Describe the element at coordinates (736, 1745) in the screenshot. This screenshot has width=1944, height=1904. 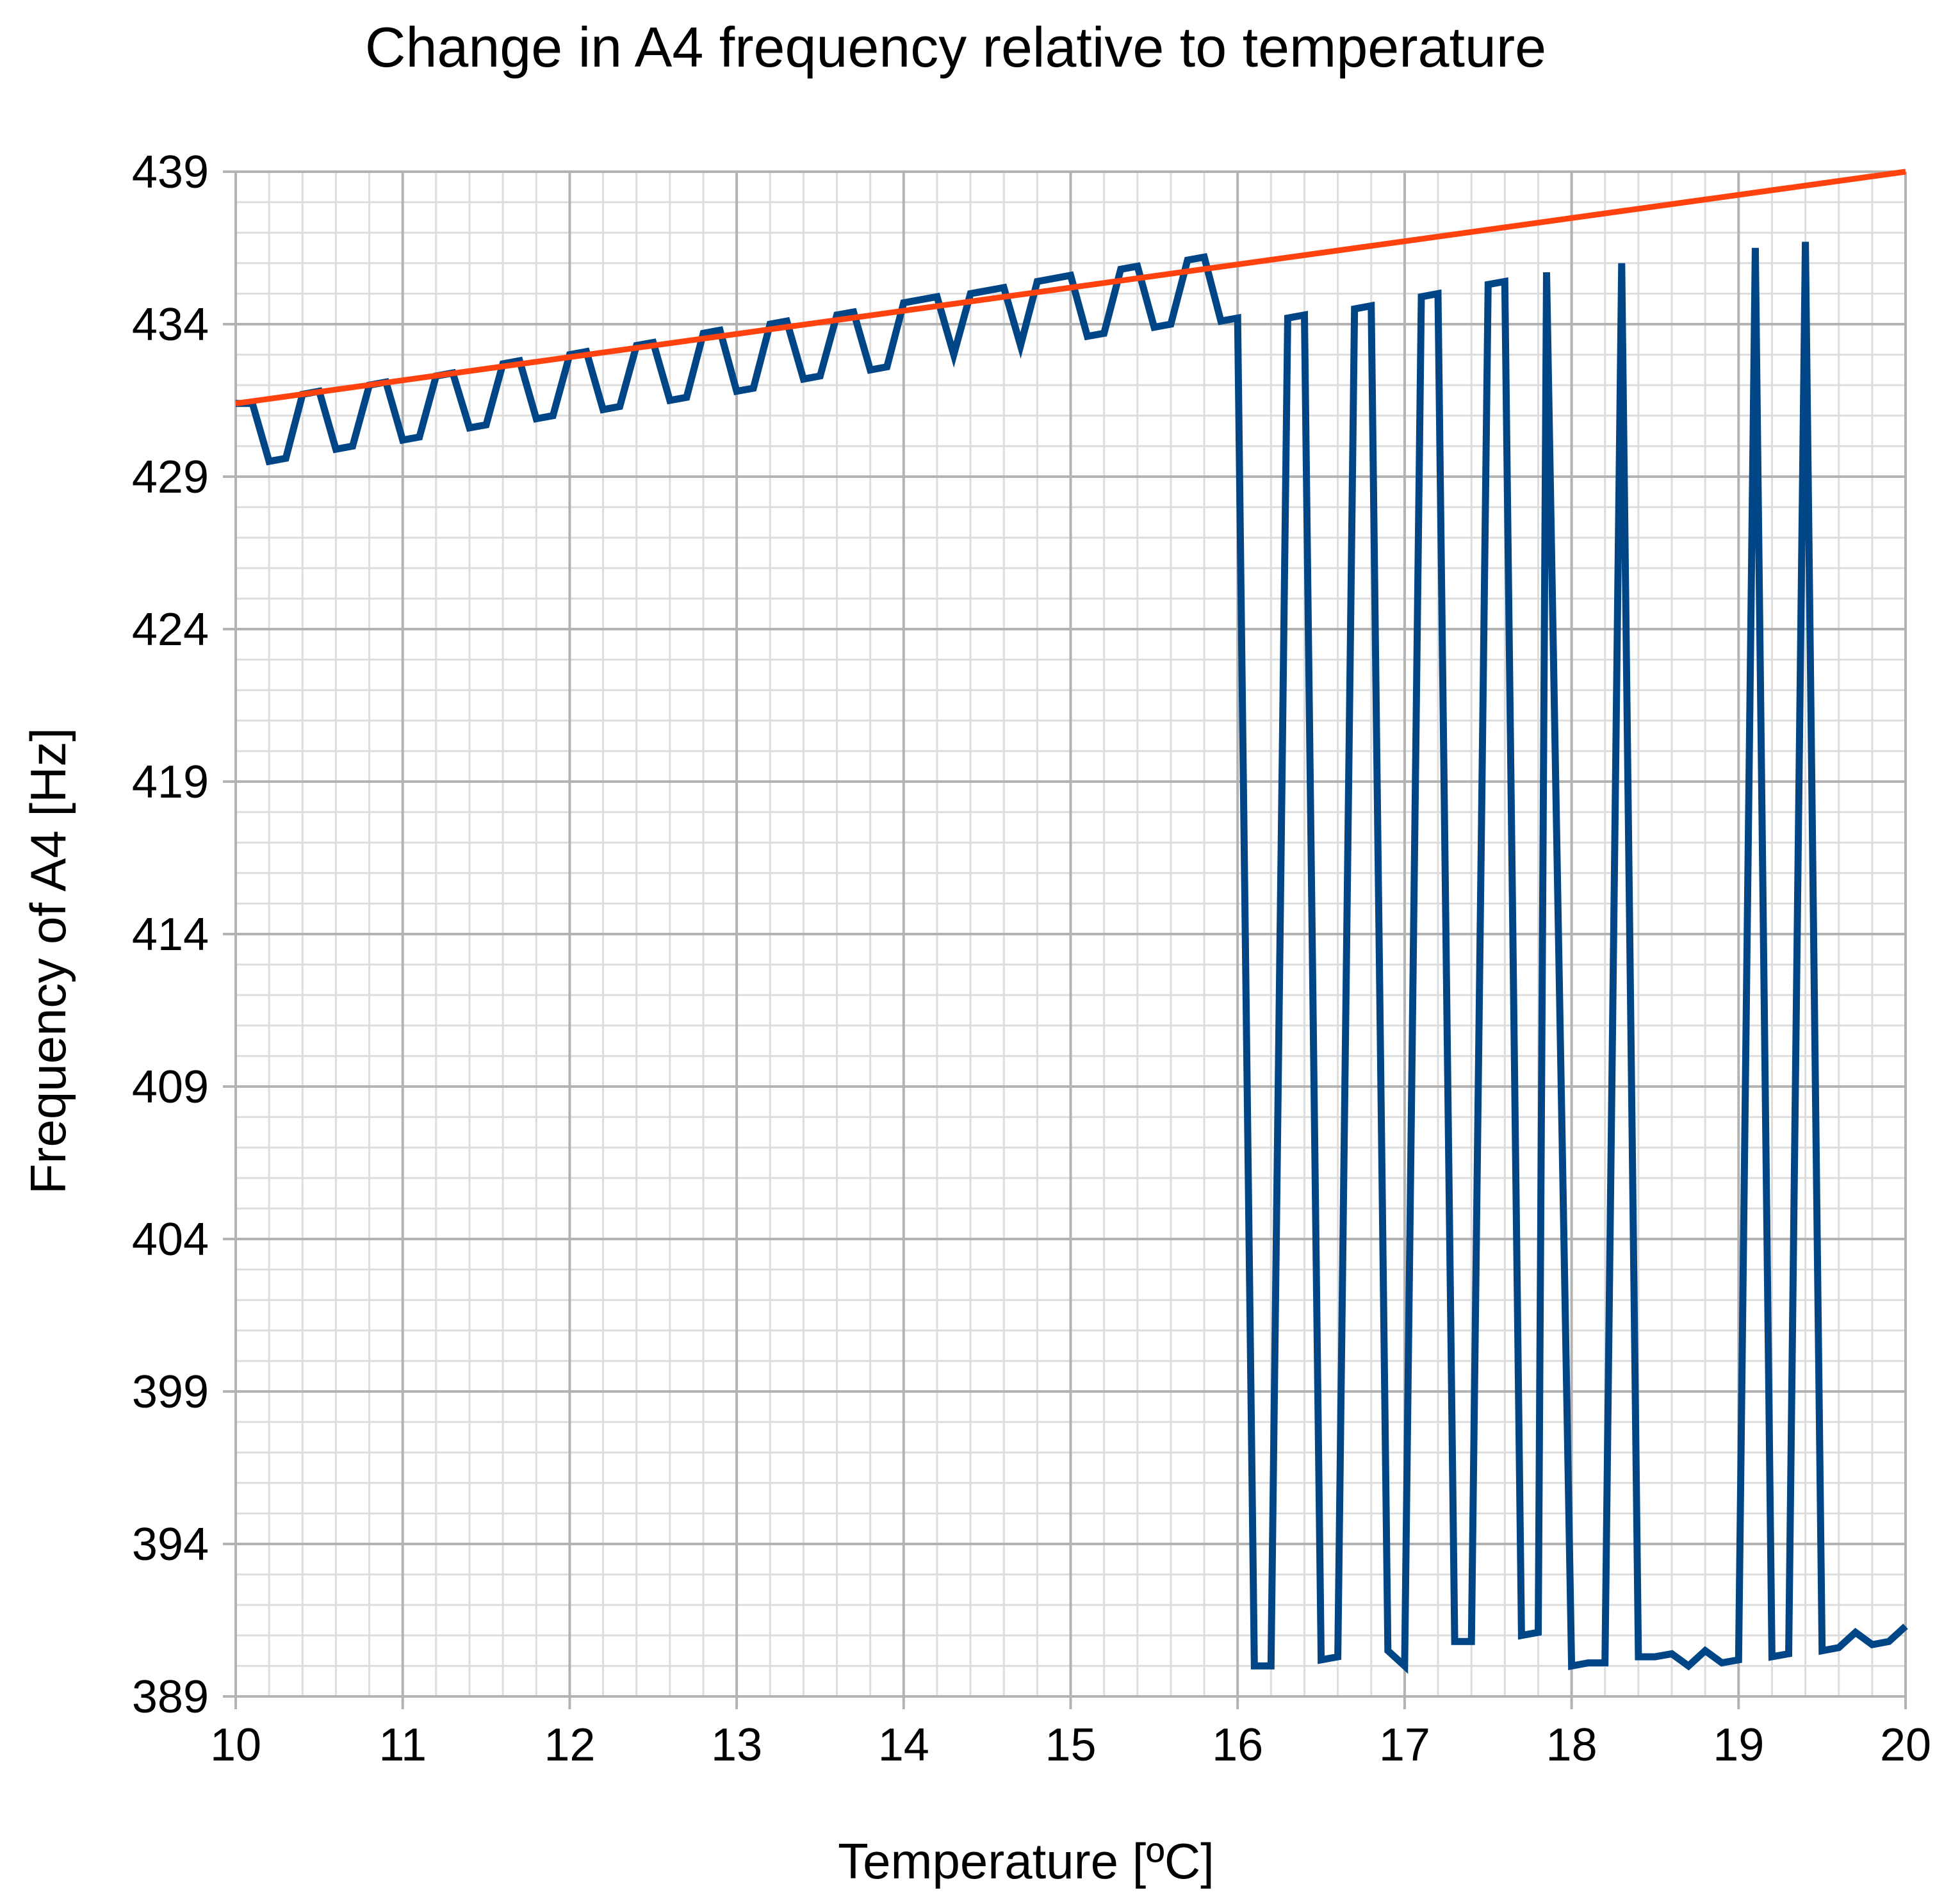
I see `x-tick-label: 13` at that location.